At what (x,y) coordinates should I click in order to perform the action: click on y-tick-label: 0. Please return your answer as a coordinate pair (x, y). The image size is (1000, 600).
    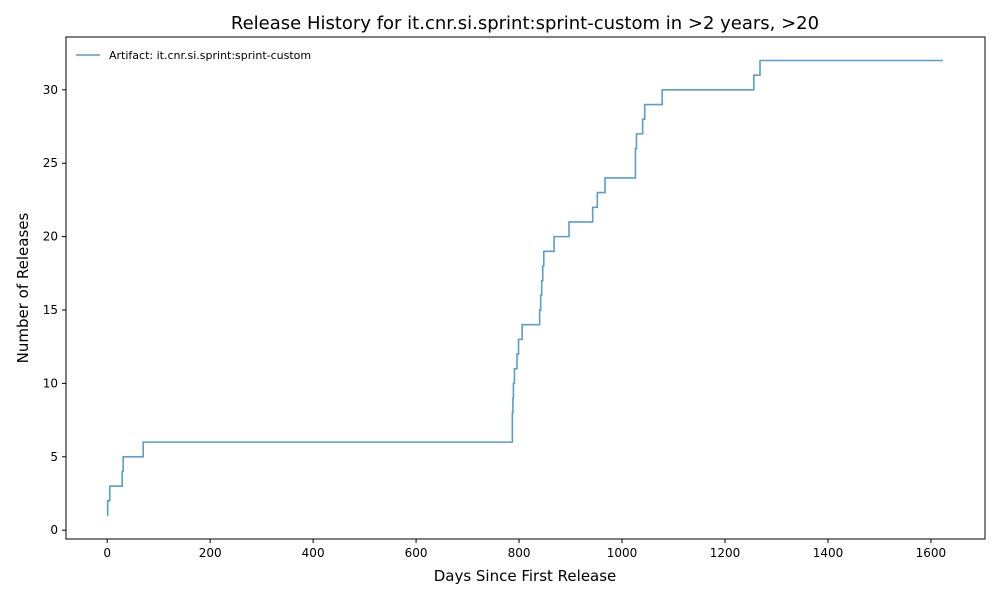
    Looking at the image, I should click on (54, 530).